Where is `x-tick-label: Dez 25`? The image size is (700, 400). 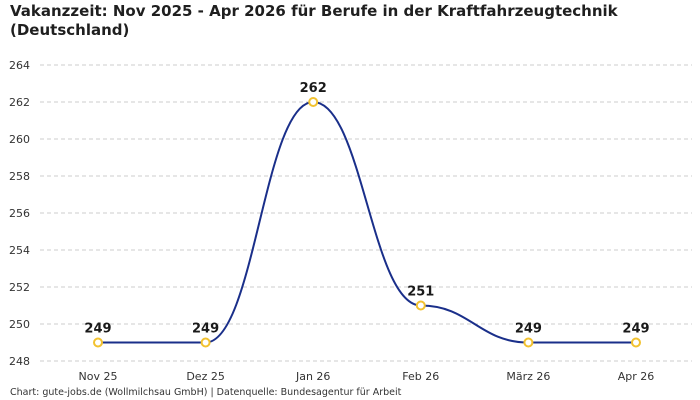
x-tick-label: Dez 25 is located at coordinates (205, 376).